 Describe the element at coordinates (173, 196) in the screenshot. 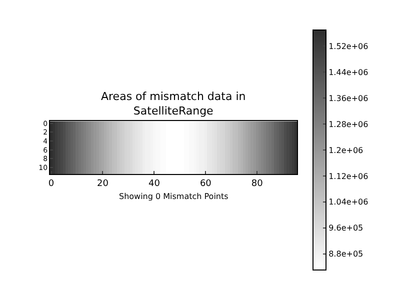

I see `text: Showing 0 Mismatch Points` at that location.